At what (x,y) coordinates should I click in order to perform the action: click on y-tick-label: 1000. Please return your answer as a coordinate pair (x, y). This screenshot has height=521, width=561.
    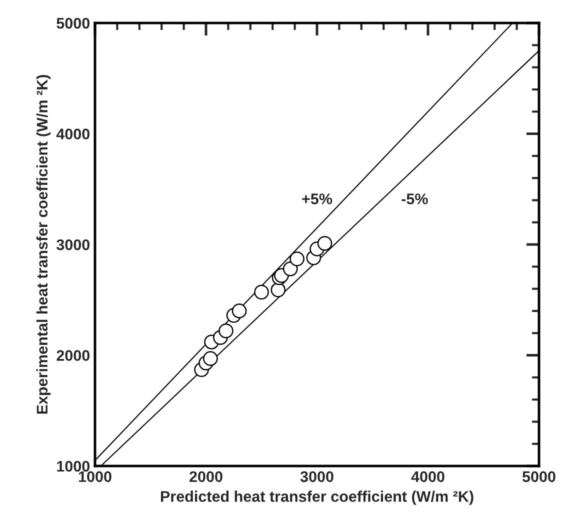
    Looking at the image, I should click on (73, 466).